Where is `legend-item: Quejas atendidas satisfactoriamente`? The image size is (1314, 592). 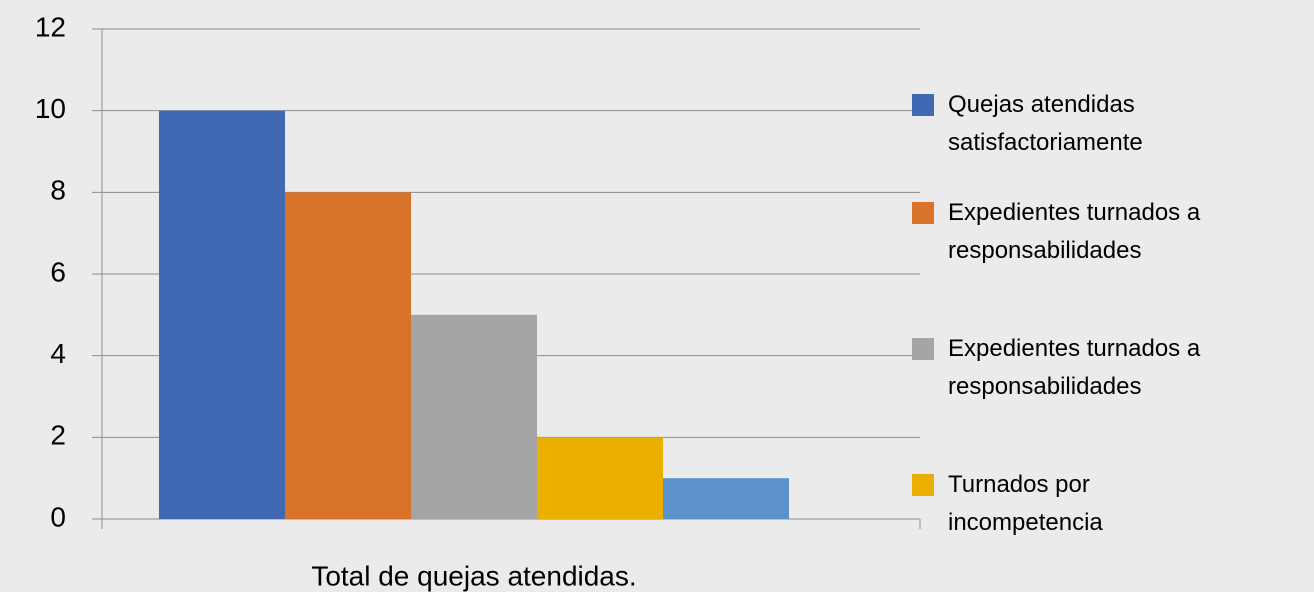 legend-item: Quejas atendidas satisfactoriamente is located at coordinates (1113, 124).